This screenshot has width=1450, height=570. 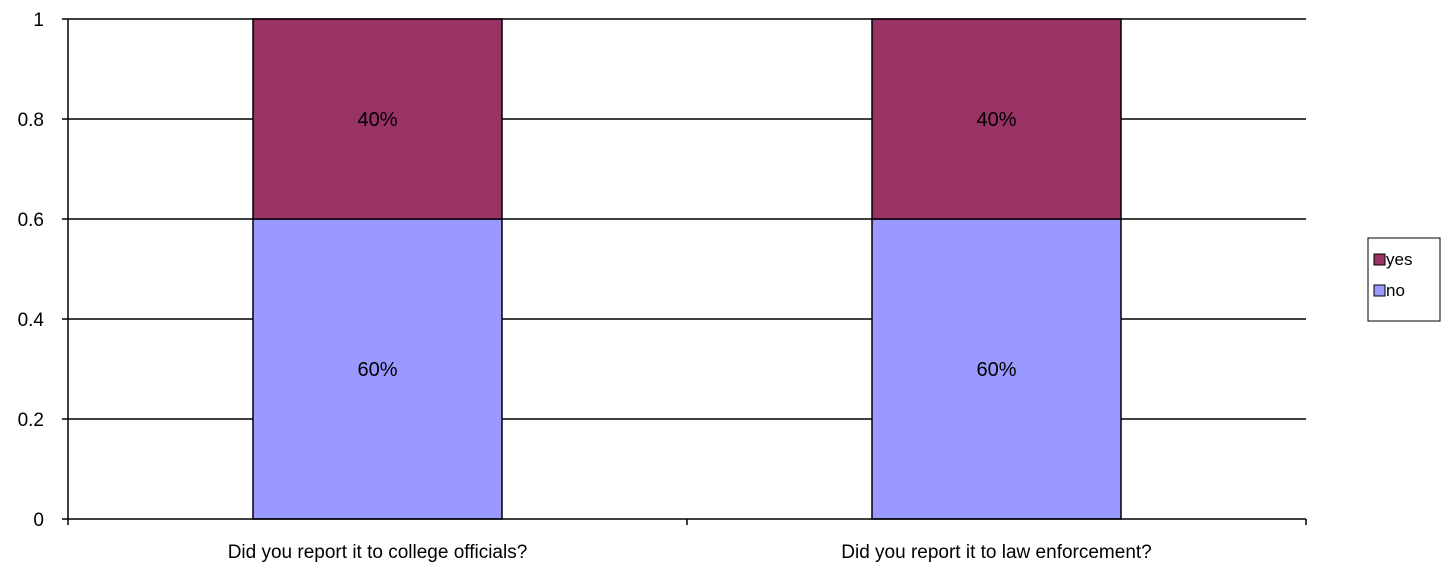 I want to click on data-label-yes-1: 40%, so click(x=377, y=120).